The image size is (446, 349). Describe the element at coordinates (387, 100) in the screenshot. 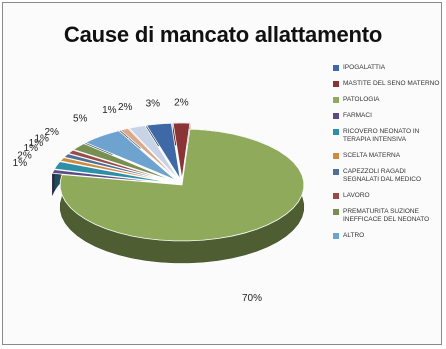

I see `legend-item: PATOLOGIA` at that location.